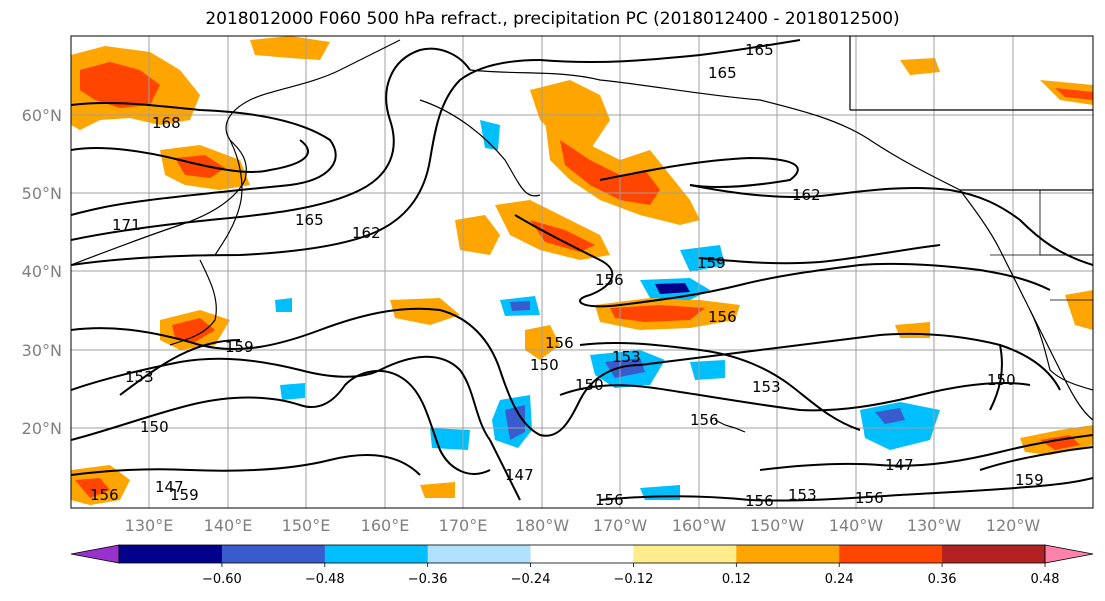 The image size is (1105, 601). I want to click on political-borders, so click(1041, 245).